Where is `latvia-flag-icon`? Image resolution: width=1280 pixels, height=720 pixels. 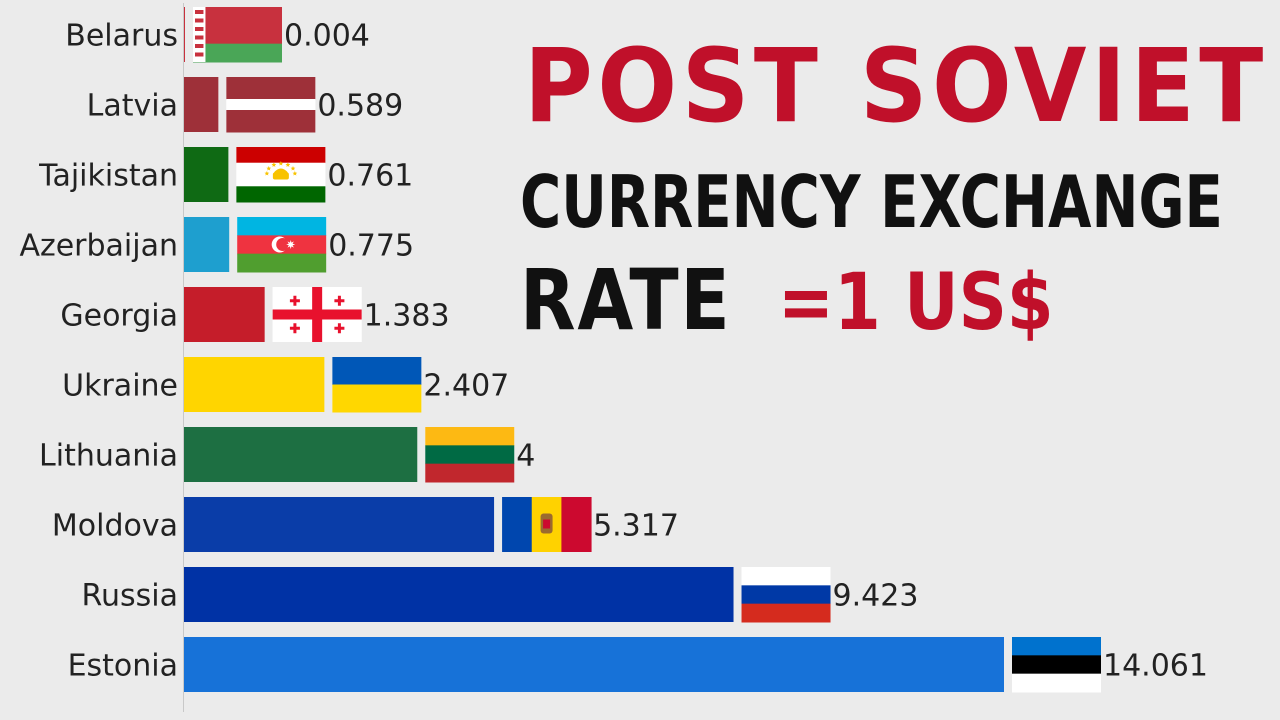
latvia-flag-icon is located at coordinates (271, 105).